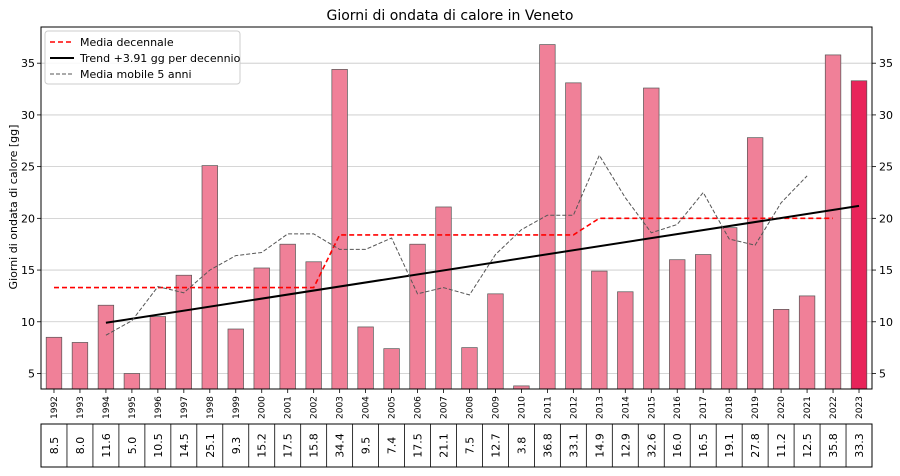 The width and height of the screenshot is (900, 476). Describe the element at coordinates (211, 407) in the screenshot. I see `x-tick-label-1998: 1998` at that location.